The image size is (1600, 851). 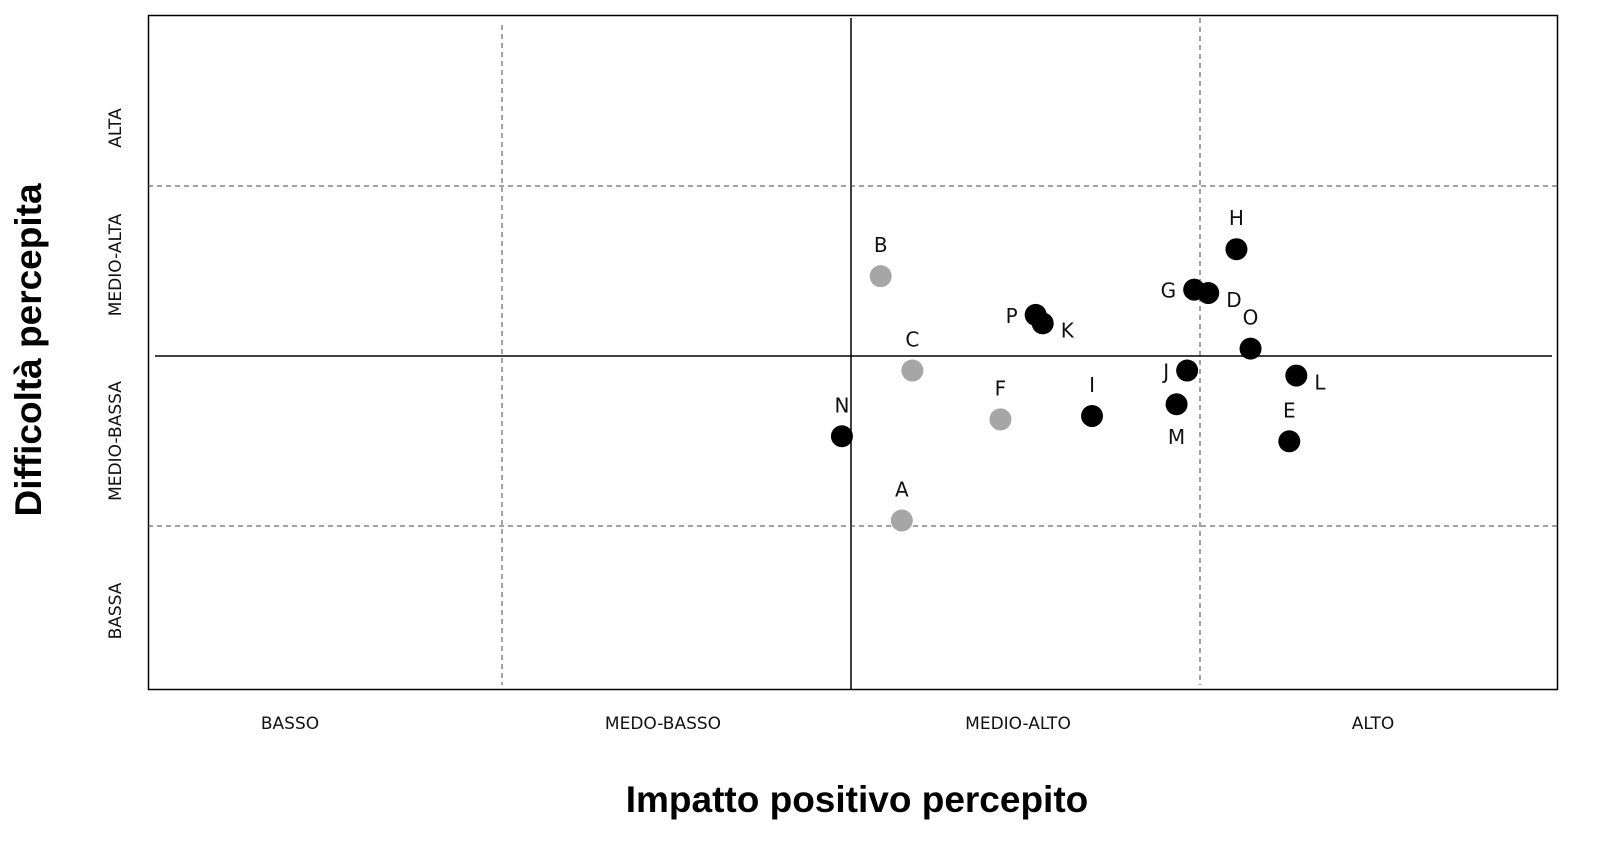 I want to click on y-axis-title: Difficoltà percepita, so click(x=28, y=349).